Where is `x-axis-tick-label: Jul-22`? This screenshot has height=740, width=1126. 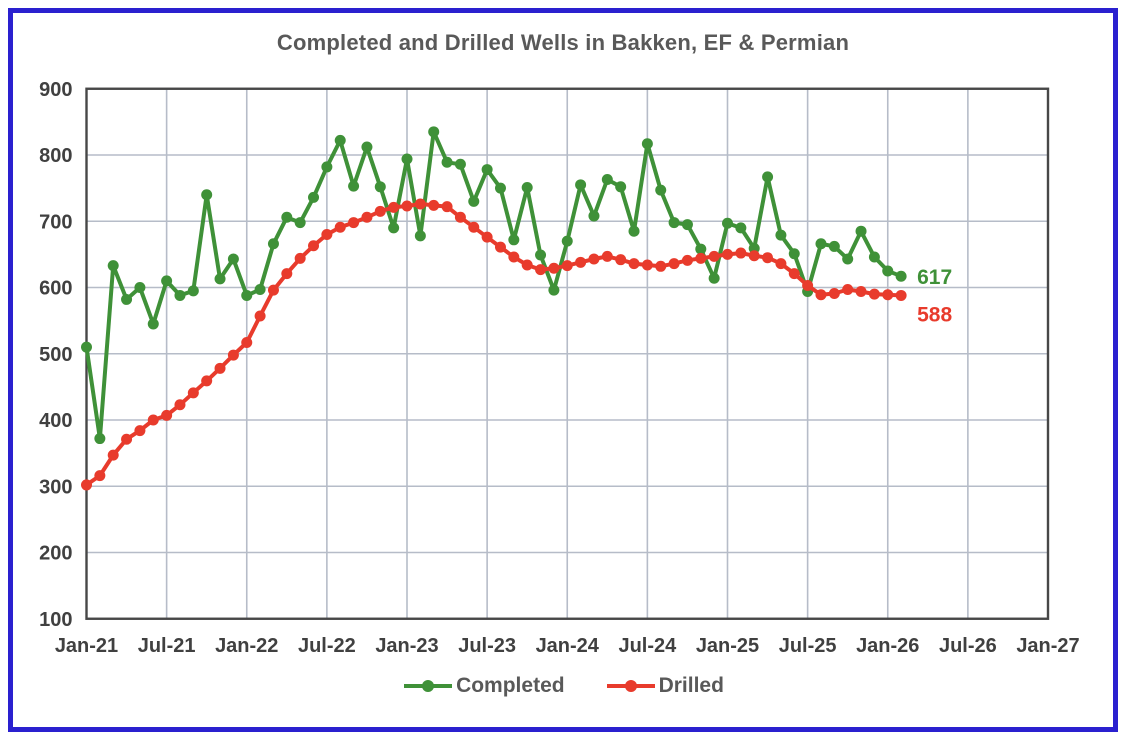
x-axis-tick-label: Jul-22 is located at coordinates (327, 646).